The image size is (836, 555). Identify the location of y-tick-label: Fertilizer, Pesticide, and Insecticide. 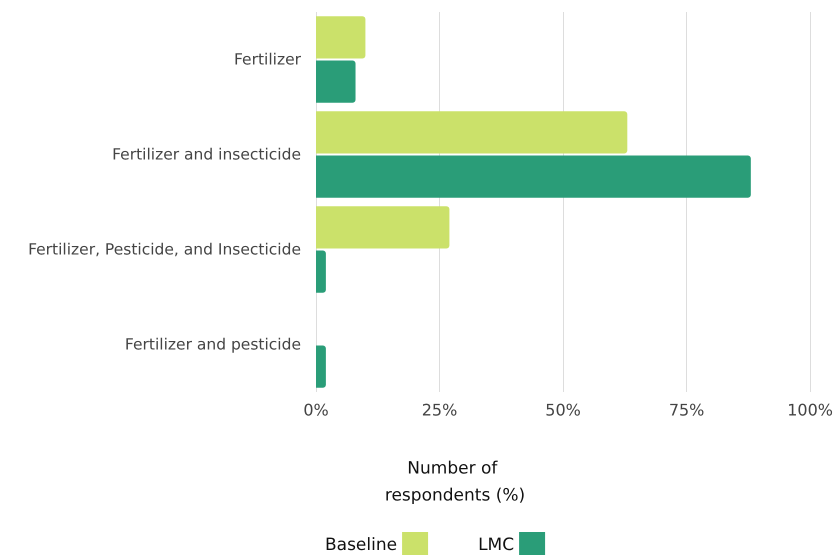
(164, 249).